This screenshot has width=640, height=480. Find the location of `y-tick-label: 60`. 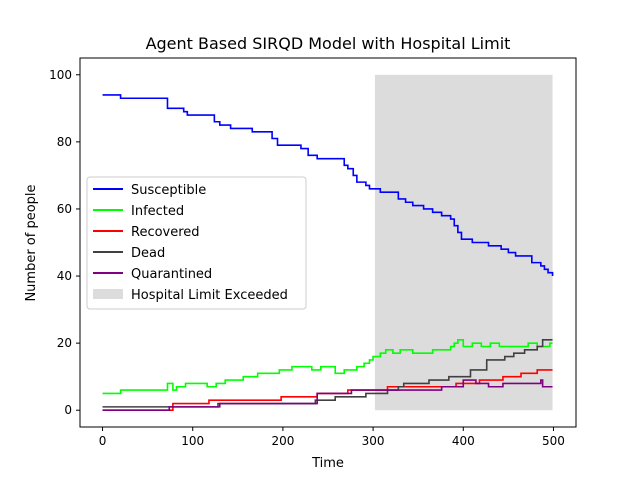

y-tick-label: 60 is located at coordinates (64, 209).